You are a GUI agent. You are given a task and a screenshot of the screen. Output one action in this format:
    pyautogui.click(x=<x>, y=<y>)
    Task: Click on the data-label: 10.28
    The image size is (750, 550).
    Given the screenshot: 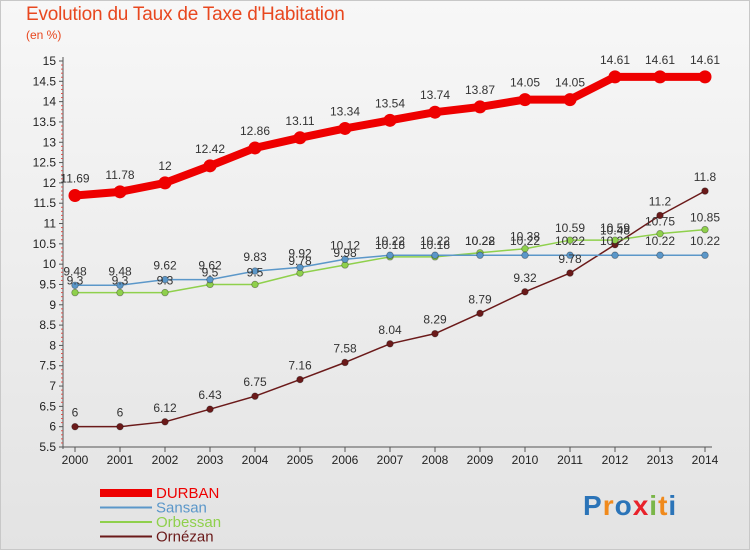 What is the action you would take?
    pyautogui.click(x=480, y=241)
    